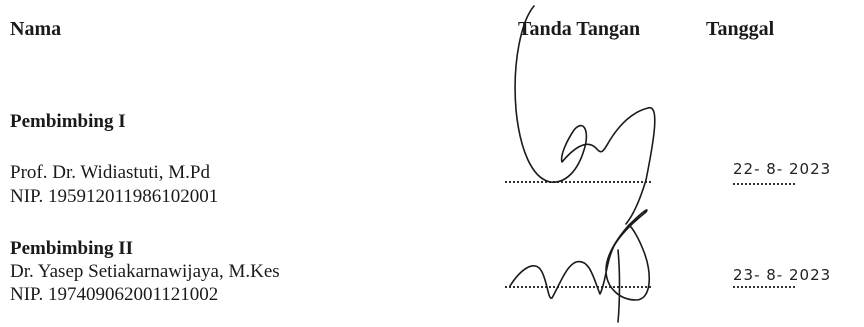 The image size is (864, 327). Describe the element at coordinates (114, 196) in the screenshot. I see `advisor1-nip: NIP. 195912011986102001` at that location.